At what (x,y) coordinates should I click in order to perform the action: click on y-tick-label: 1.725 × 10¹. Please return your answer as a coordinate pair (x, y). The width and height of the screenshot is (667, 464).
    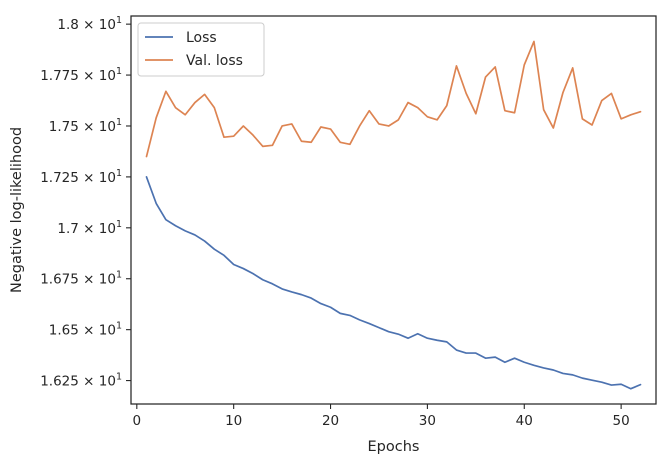
    Looking at the image, I should click on (81, 177).